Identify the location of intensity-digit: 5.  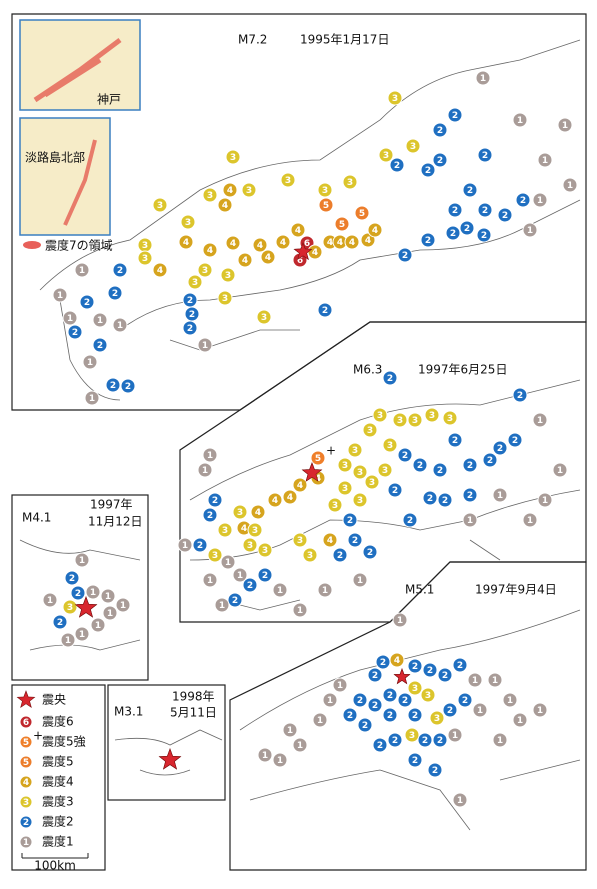
(342, 225).